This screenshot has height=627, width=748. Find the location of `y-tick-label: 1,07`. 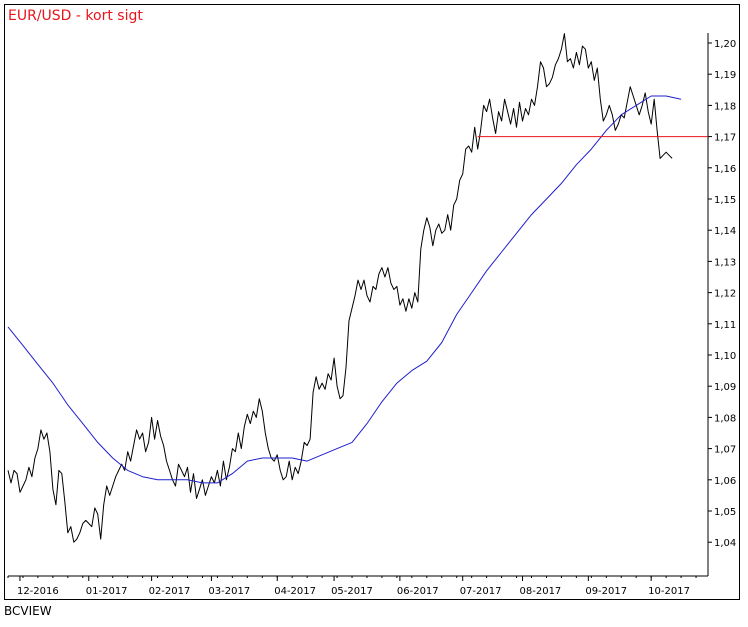

y-tick-label: 1,07 is located at coordinates (725, 450).